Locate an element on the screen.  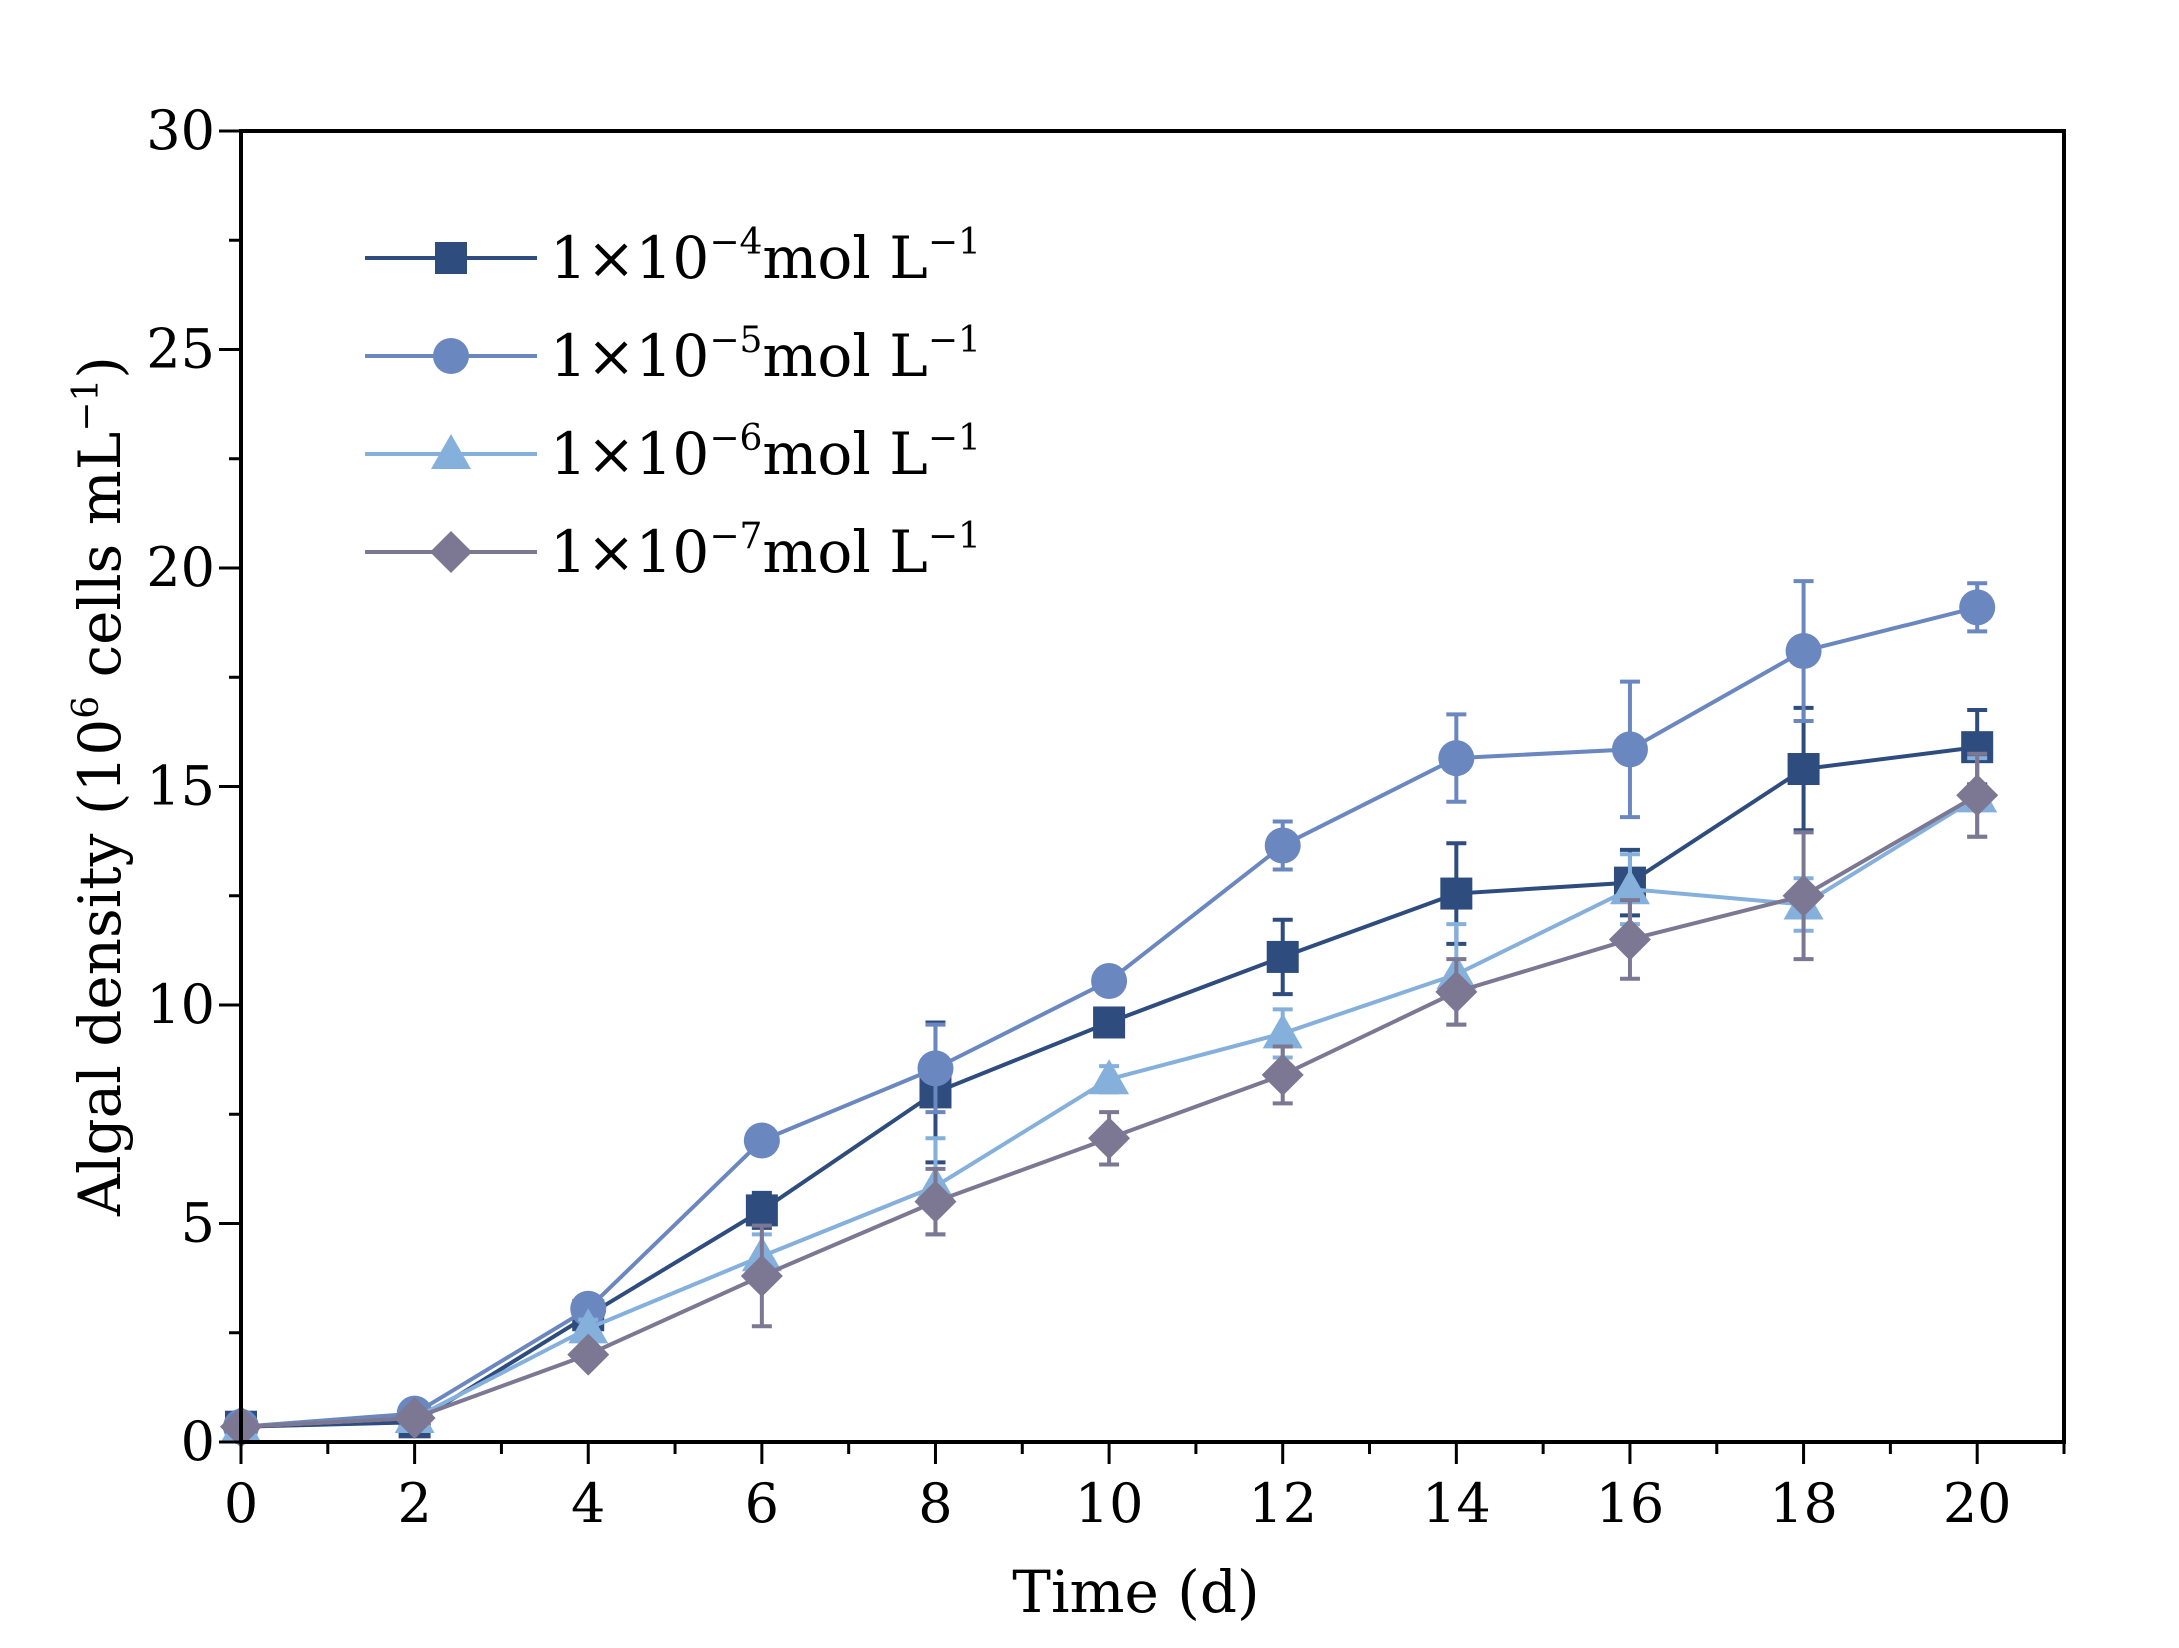
y-axis: 0 5 10 15 20 25 30 is located at coordinates (193, 786).